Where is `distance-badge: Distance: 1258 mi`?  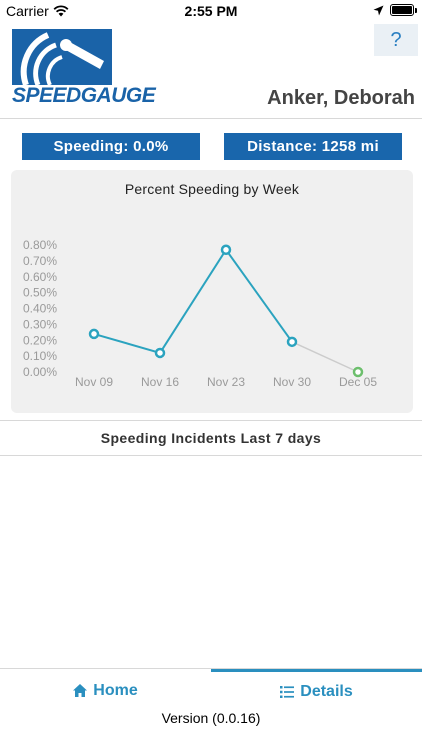
distance-badge: Distance: 1258 mi is located at coordinates (313, 146).